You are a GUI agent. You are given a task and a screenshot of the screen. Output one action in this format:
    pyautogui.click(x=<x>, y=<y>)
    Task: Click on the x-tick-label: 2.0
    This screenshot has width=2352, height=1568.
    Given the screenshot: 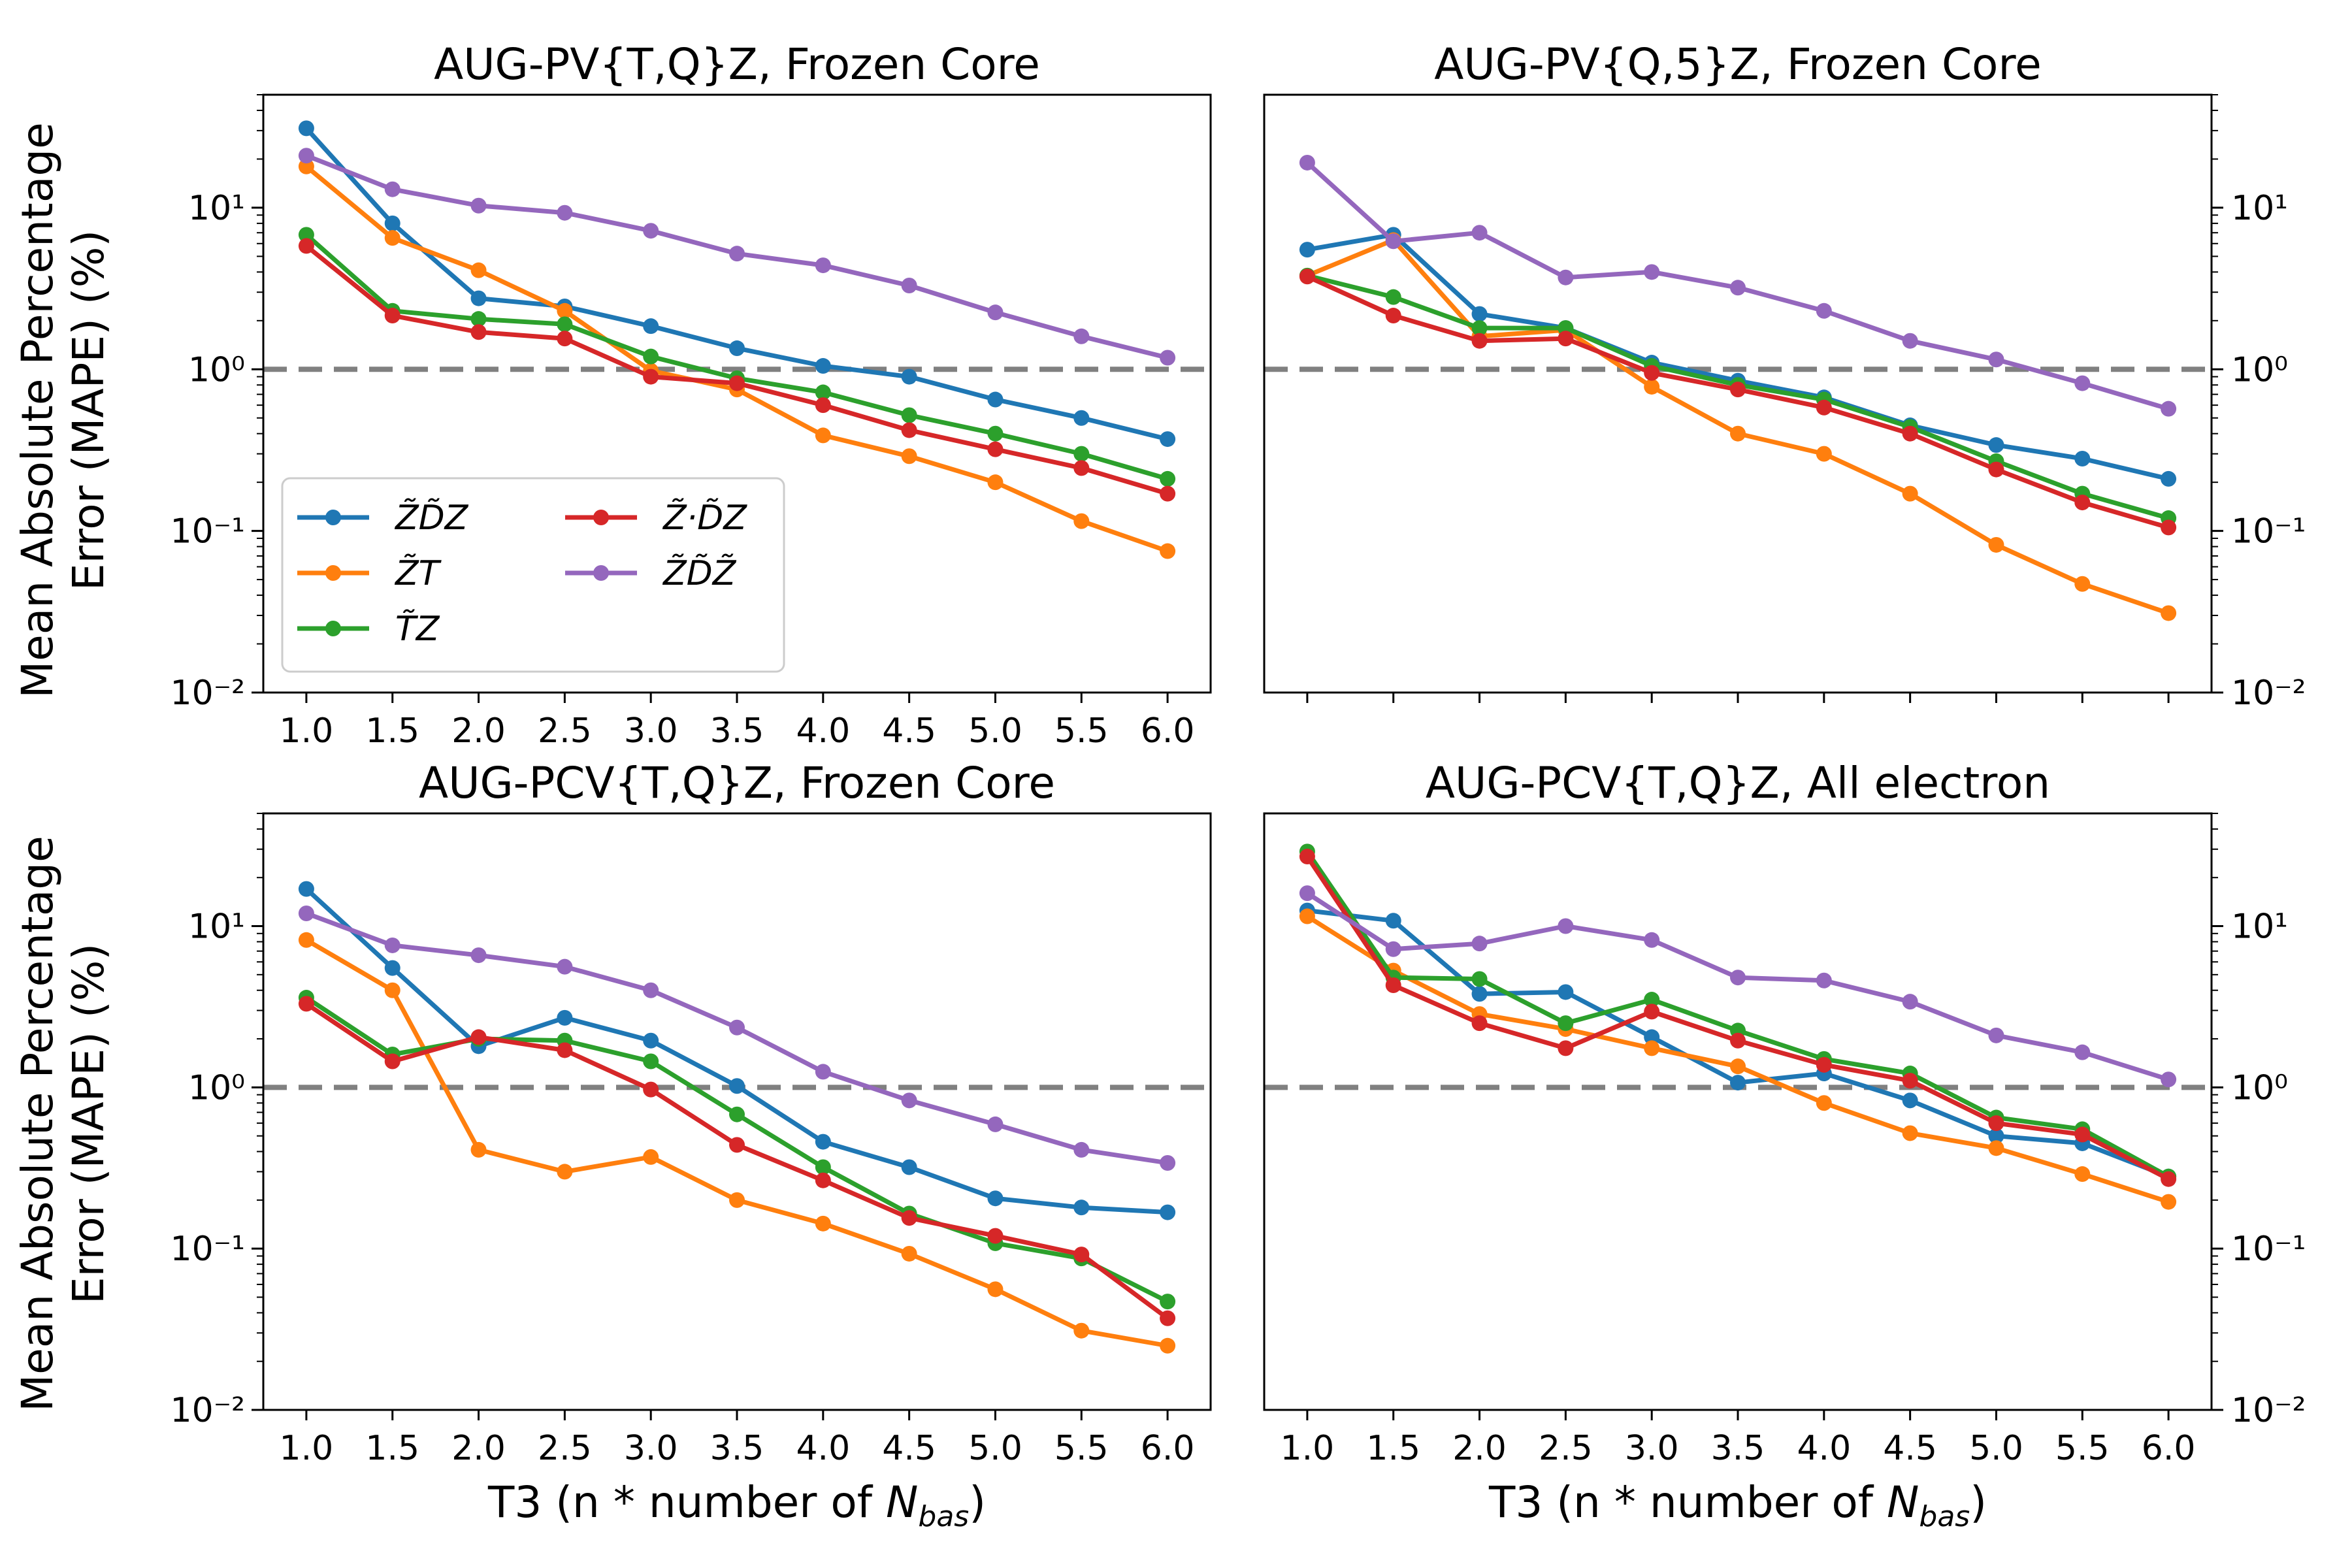 What is the action you would take?
    pyautogui.click(x=478, y=1448)
    